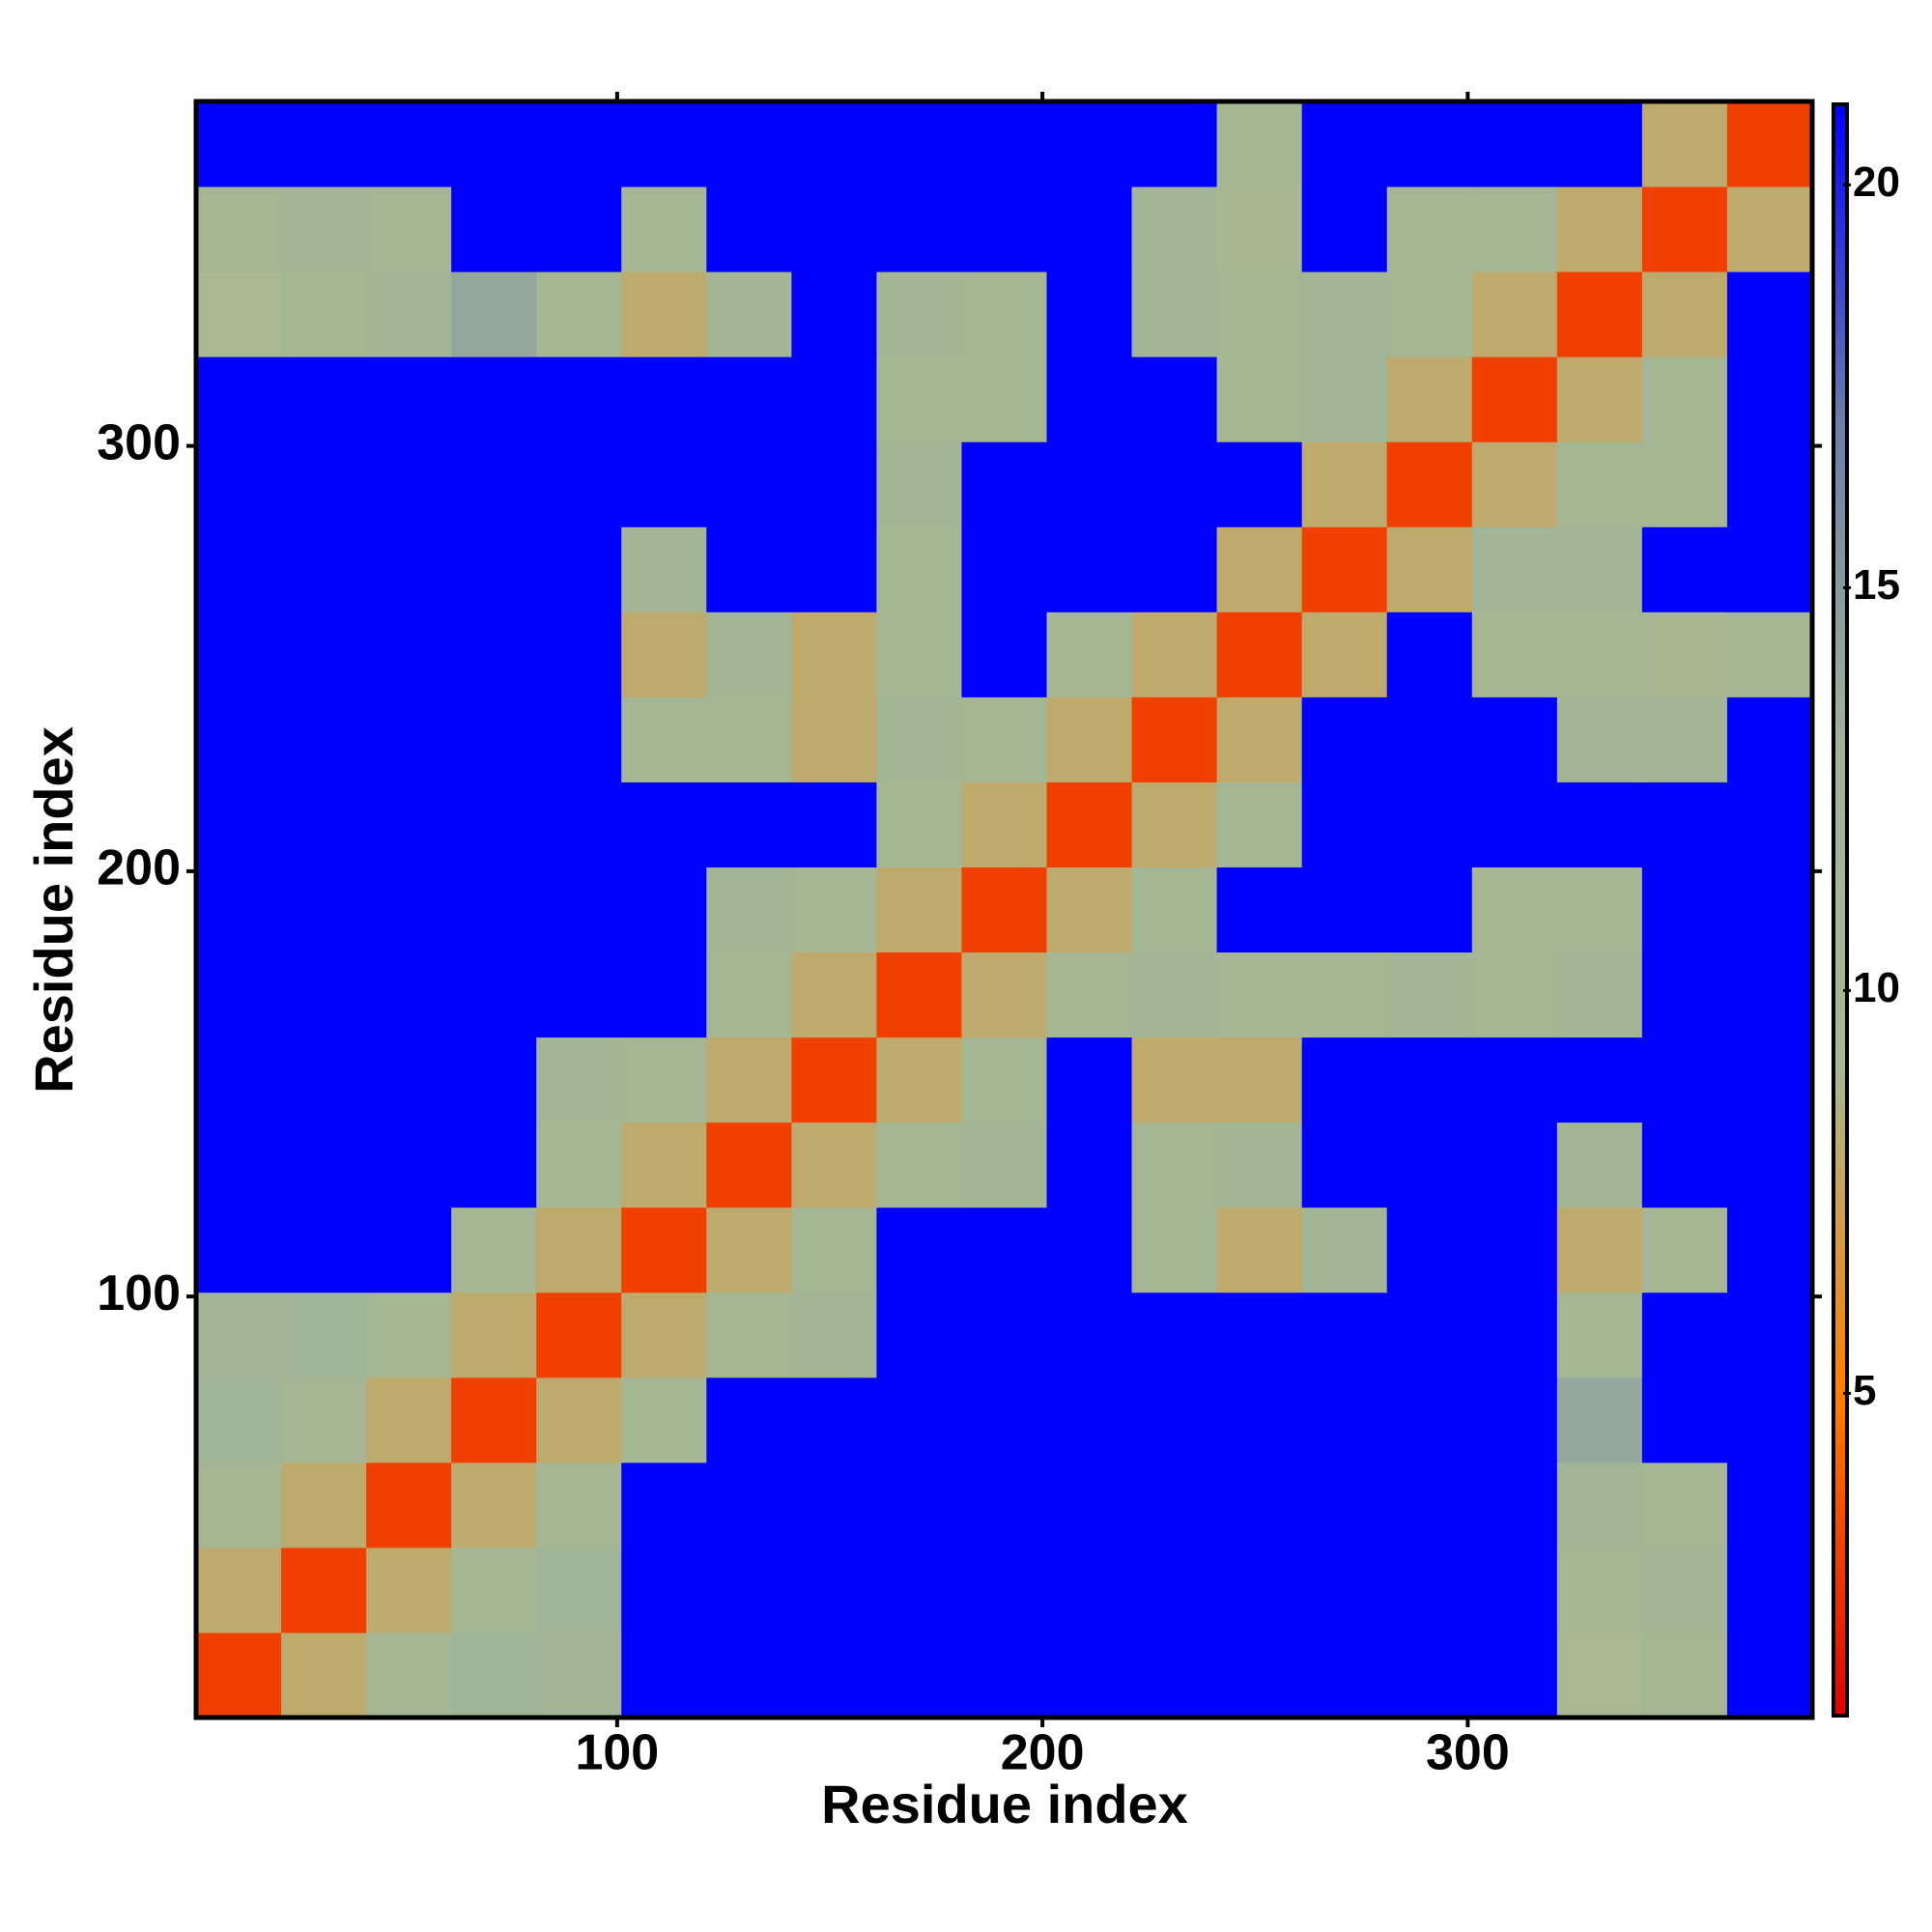 The height and width of the screenshot is (1932, 1932). What do you see at coordinates (139, 1293) in the screenshot?
I see `y-tick-label: 100` at bounding box center [139, 1293].